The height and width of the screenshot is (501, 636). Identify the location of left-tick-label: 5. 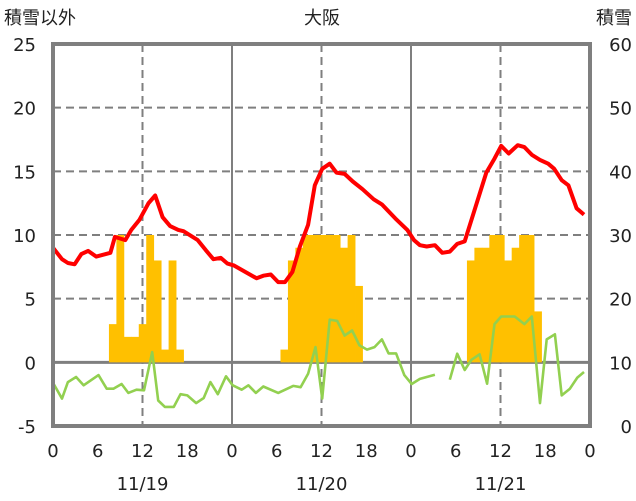
(30, 300).